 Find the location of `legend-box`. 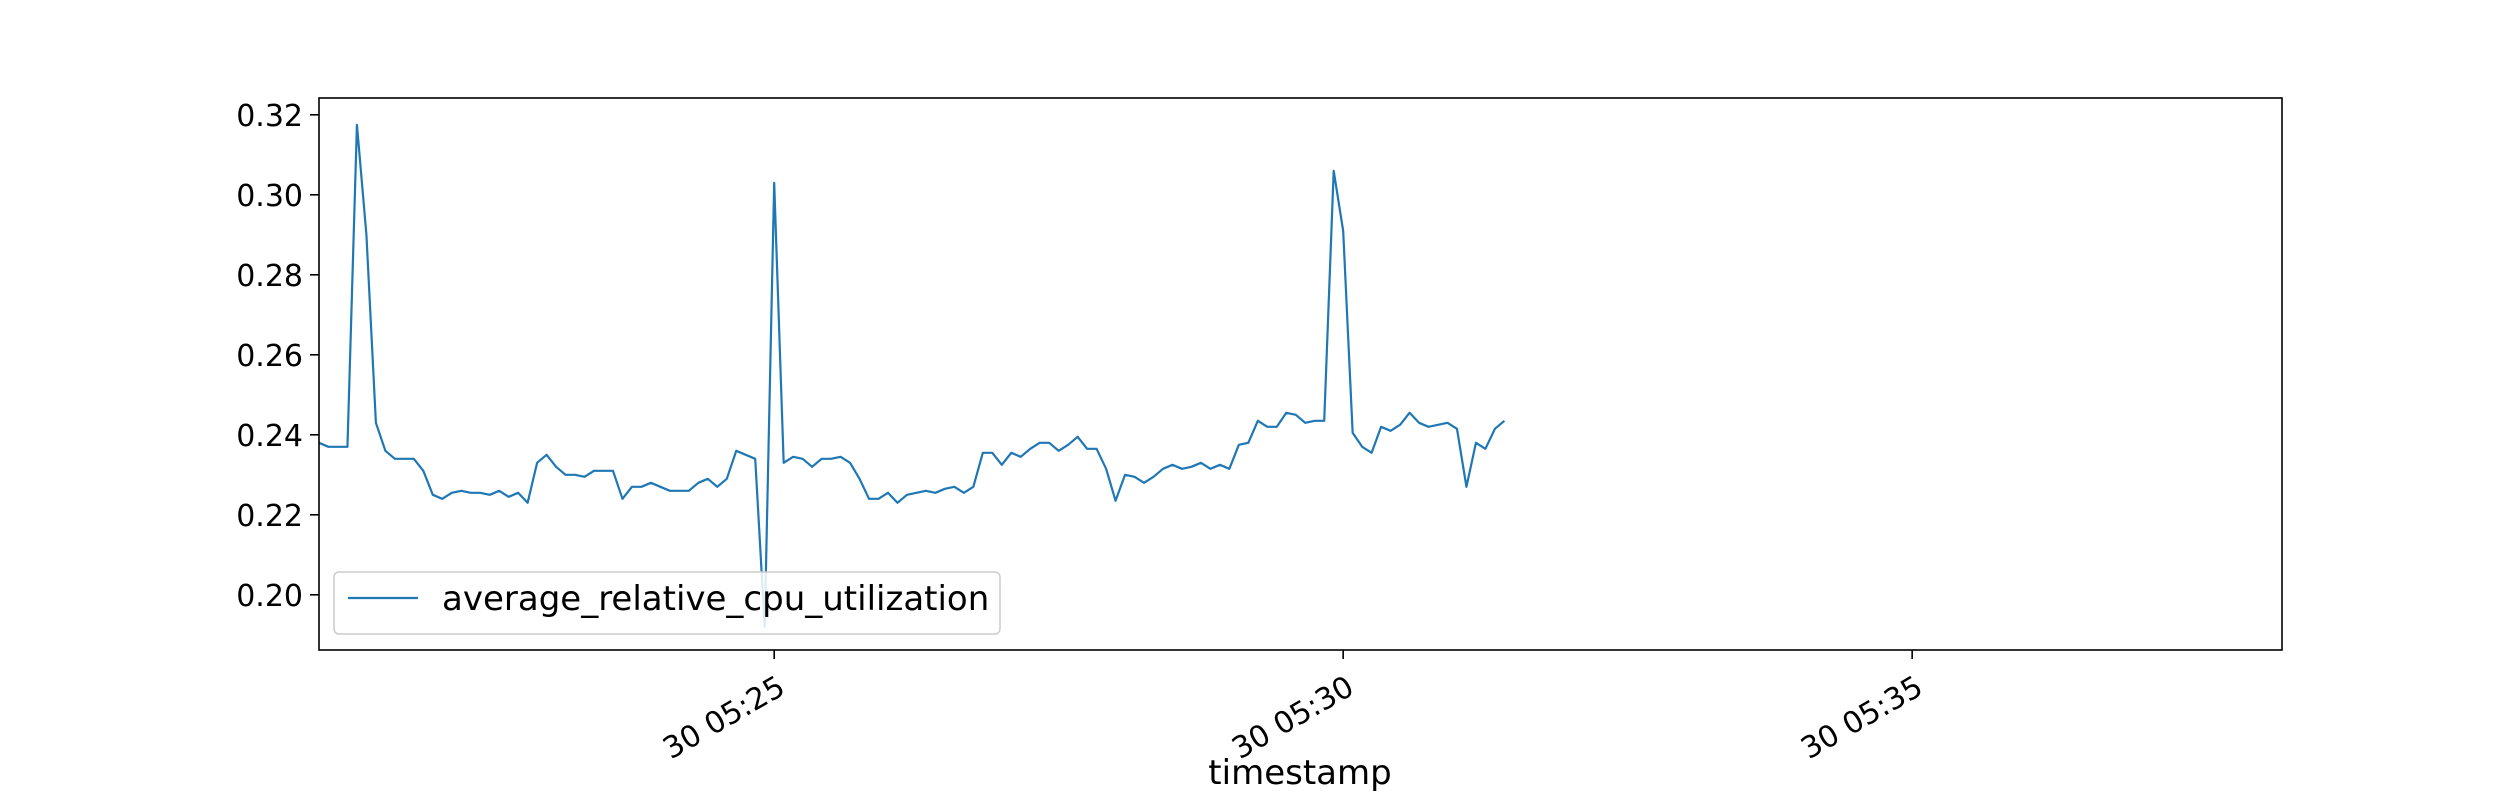

legend-box is located at coordinates (667, 603).